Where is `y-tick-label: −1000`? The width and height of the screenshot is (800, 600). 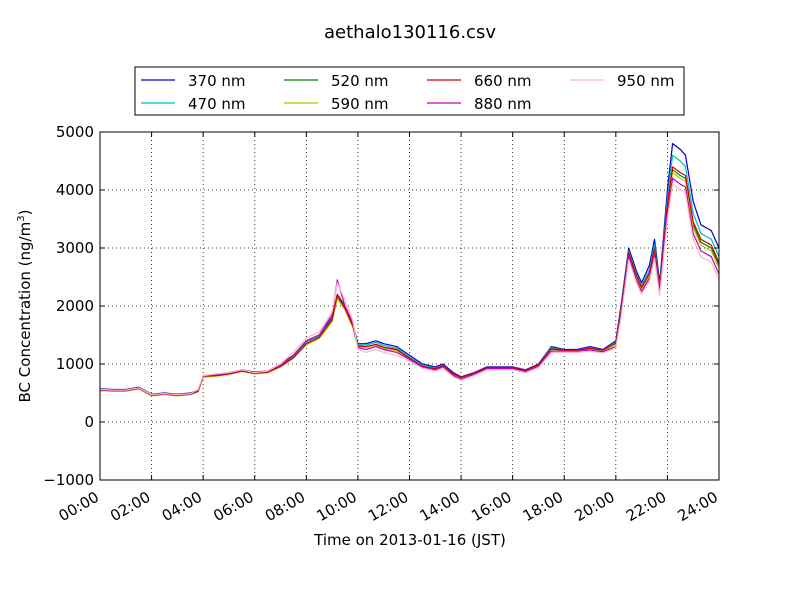 y-tick-label: −1000 is located at coordinates (68, 480).